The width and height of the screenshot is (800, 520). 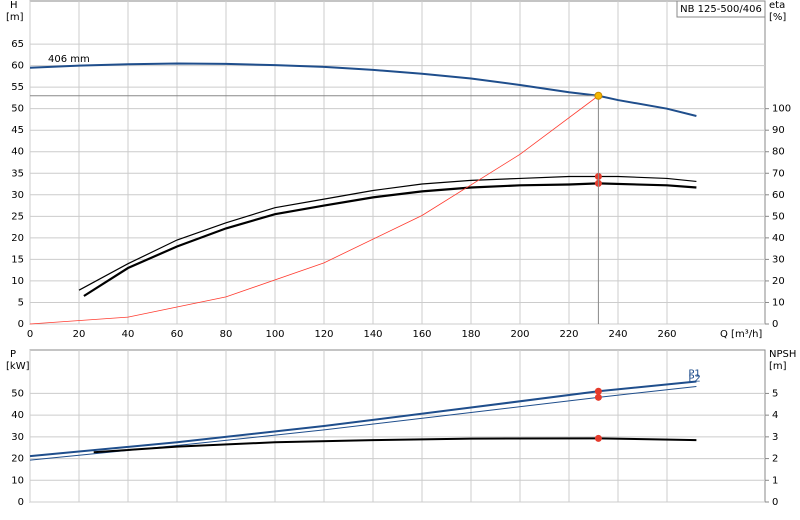 What do you see at coordinates (17, 216) in the screenshot?
I see `y-tick-label: 25` at bounding box center [17, 216].